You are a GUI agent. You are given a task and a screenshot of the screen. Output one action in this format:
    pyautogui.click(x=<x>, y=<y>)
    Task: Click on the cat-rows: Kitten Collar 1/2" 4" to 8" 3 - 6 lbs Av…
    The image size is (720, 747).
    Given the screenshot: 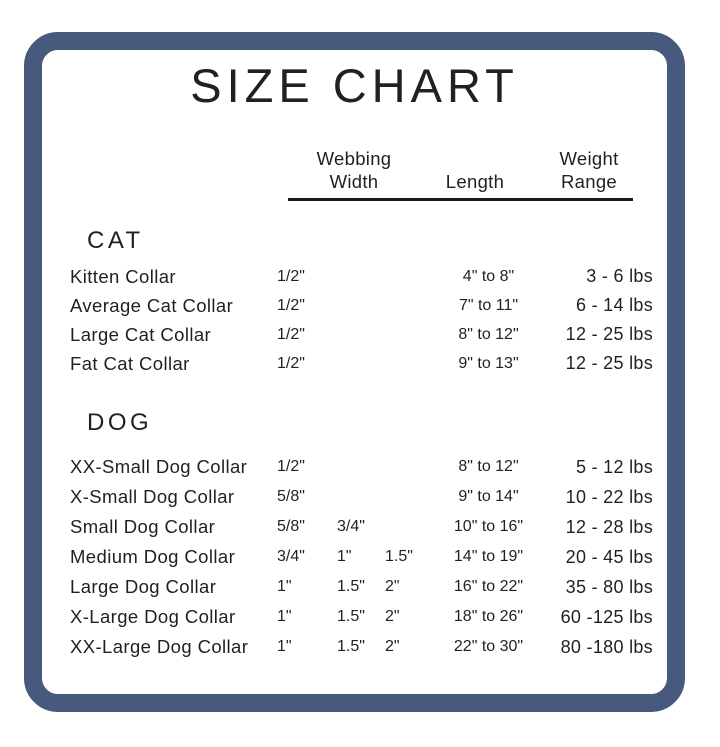 What is the action you would take?
    pyautogui.click(x=361, y=320)
    